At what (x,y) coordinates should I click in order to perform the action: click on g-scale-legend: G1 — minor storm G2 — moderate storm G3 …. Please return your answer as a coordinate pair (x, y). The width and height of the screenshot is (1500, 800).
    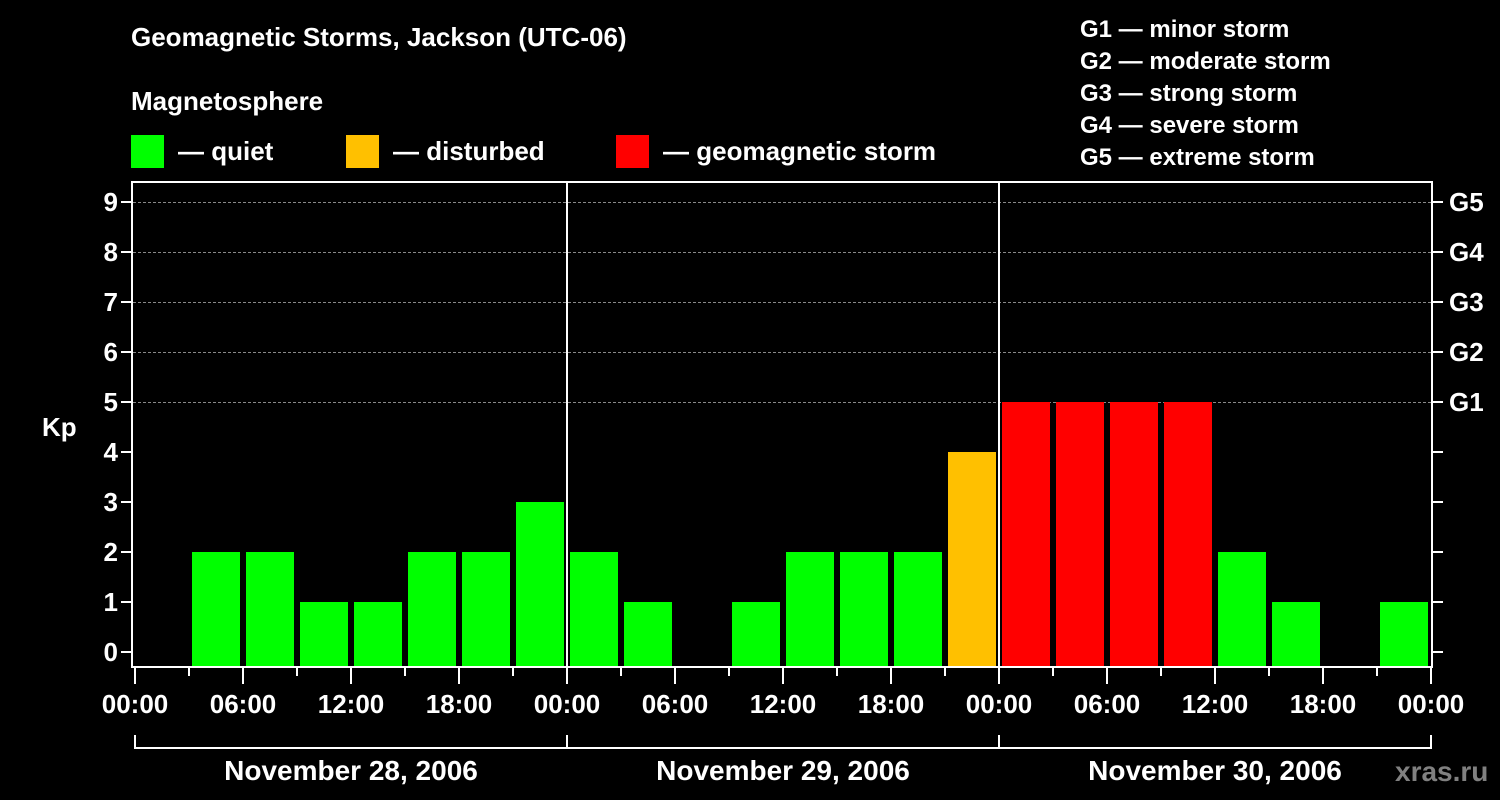
    Looking at the image, I should click on (1205, 94).